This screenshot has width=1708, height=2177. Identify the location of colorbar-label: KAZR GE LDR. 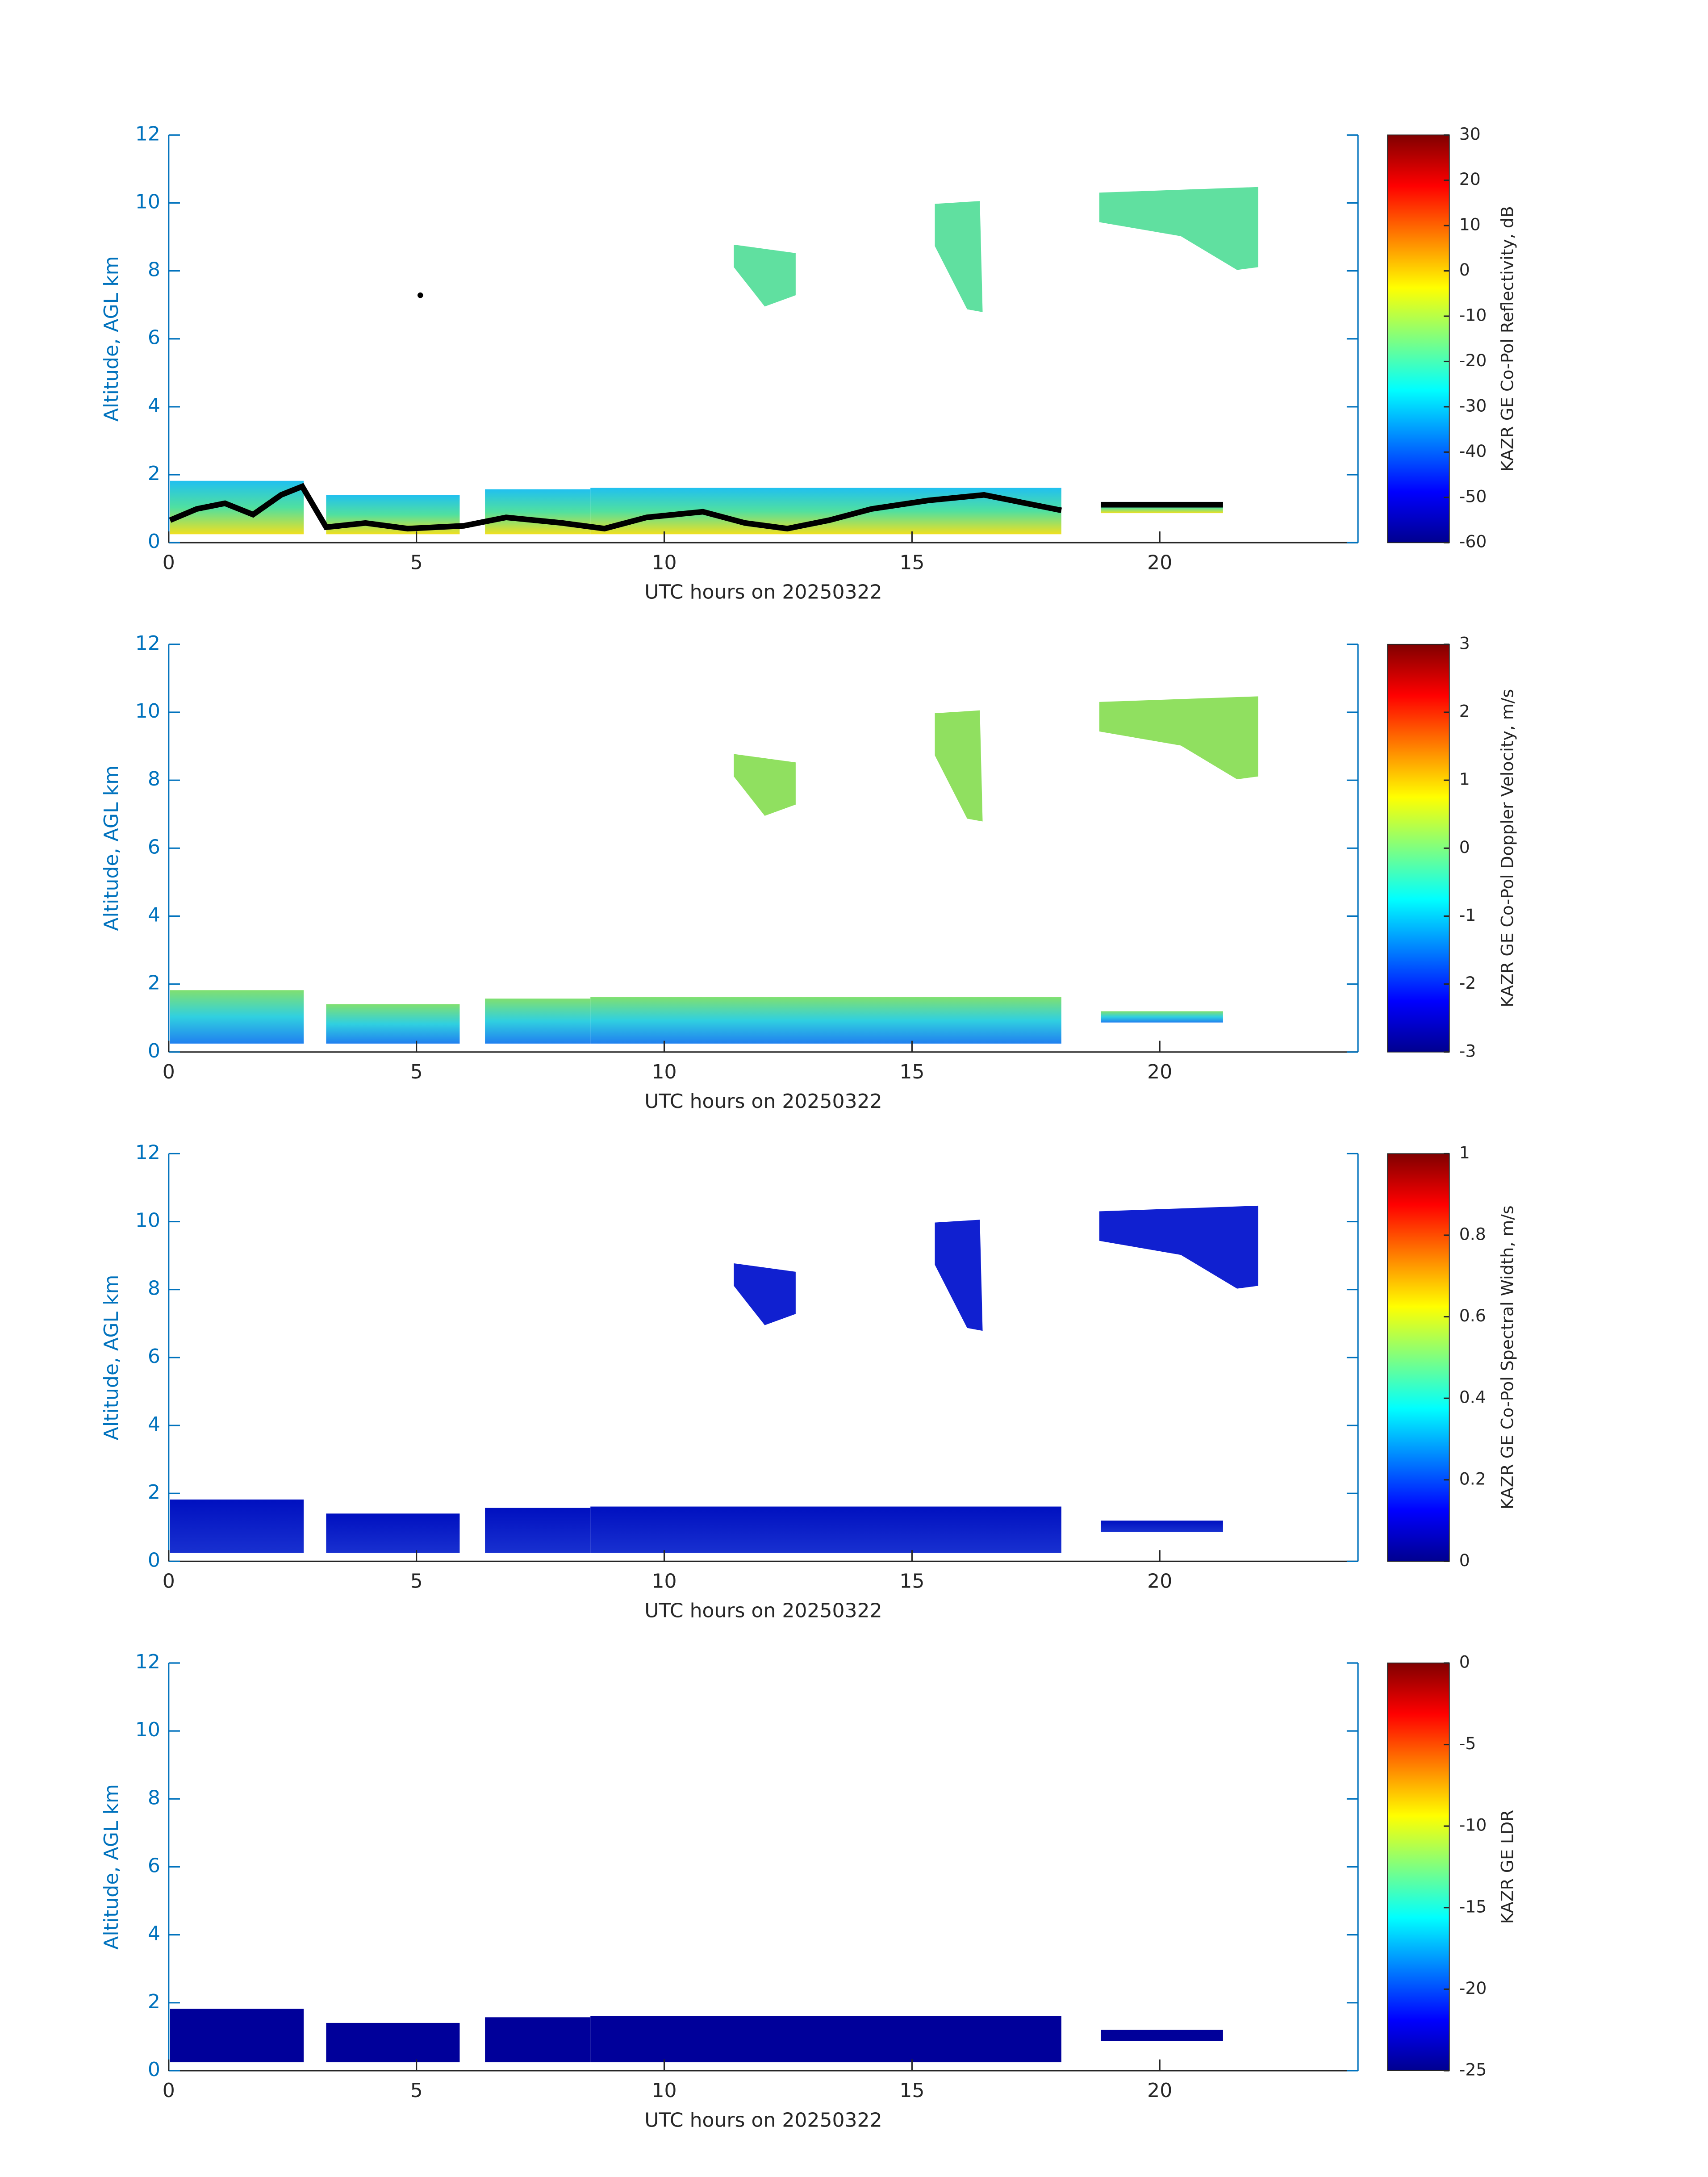
(1507, 1867).